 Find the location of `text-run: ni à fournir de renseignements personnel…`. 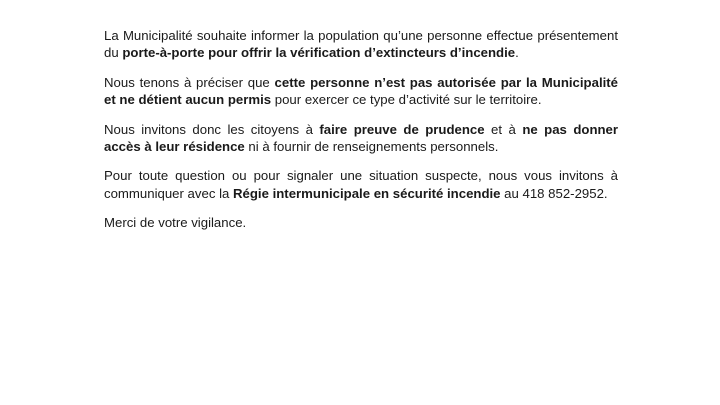

text-run: ni à fournir de renseignements personnel… is located at coordinates (371, 147).